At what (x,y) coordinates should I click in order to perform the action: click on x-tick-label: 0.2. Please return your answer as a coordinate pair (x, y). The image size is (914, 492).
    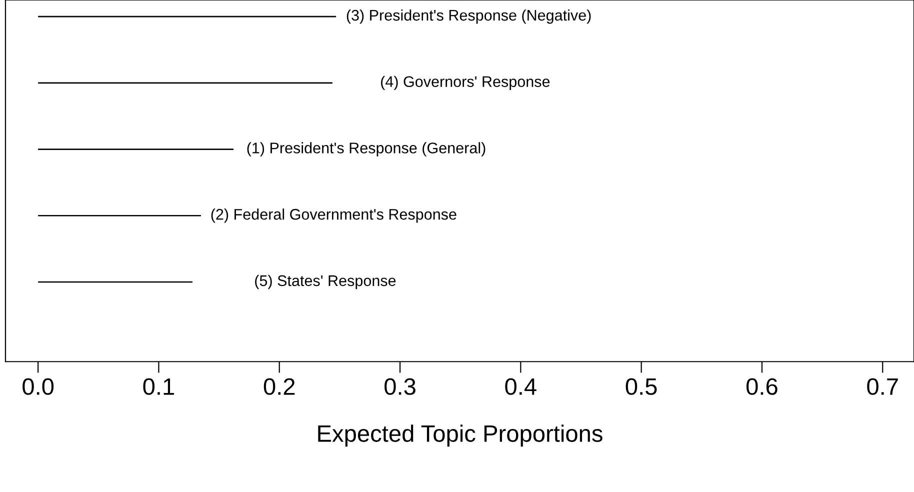
    Looking at the image, I should click on (279, 386).